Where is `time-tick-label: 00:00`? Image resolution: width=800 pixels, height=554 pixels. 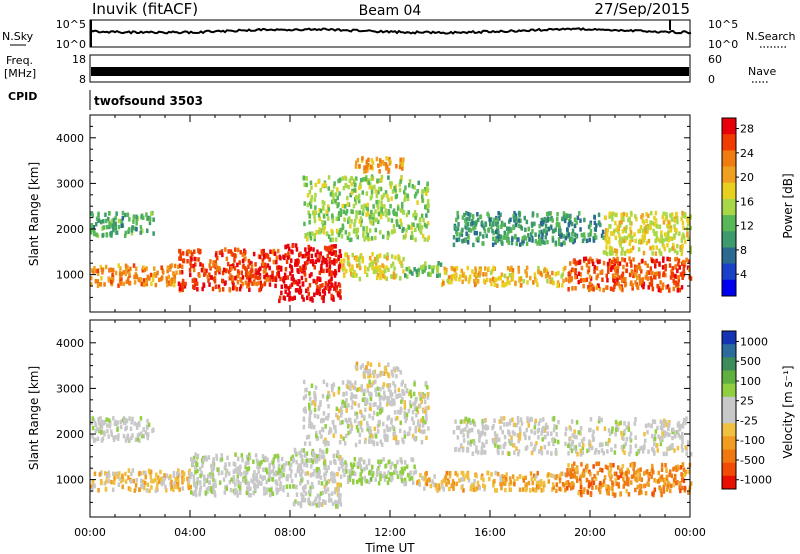 time-tick-label: 00:00 is located at coordinates (690, 532).